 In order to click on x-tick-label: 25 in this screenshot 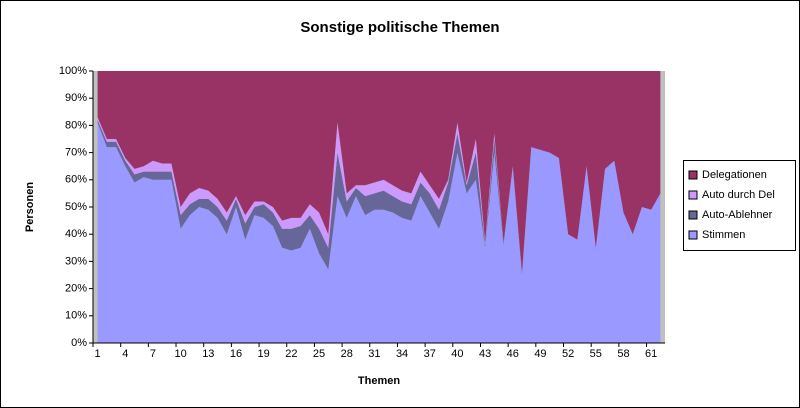, I will do `click(319, 354)`.